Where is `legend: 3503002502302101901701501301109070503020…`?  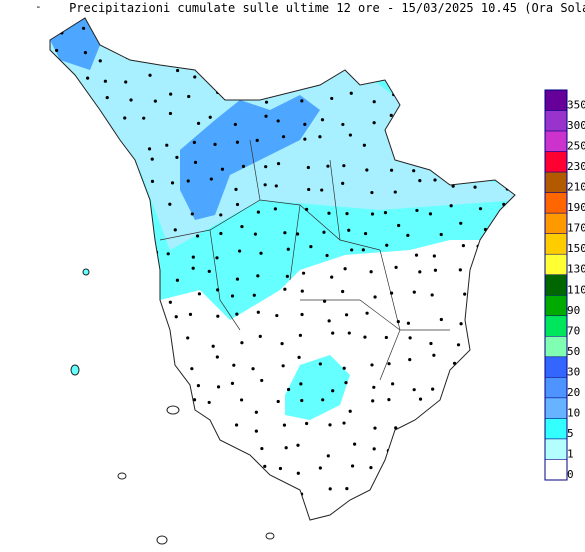 legend: 3503002502302101901701501301109070503020… is located at coordinates (564, 285).